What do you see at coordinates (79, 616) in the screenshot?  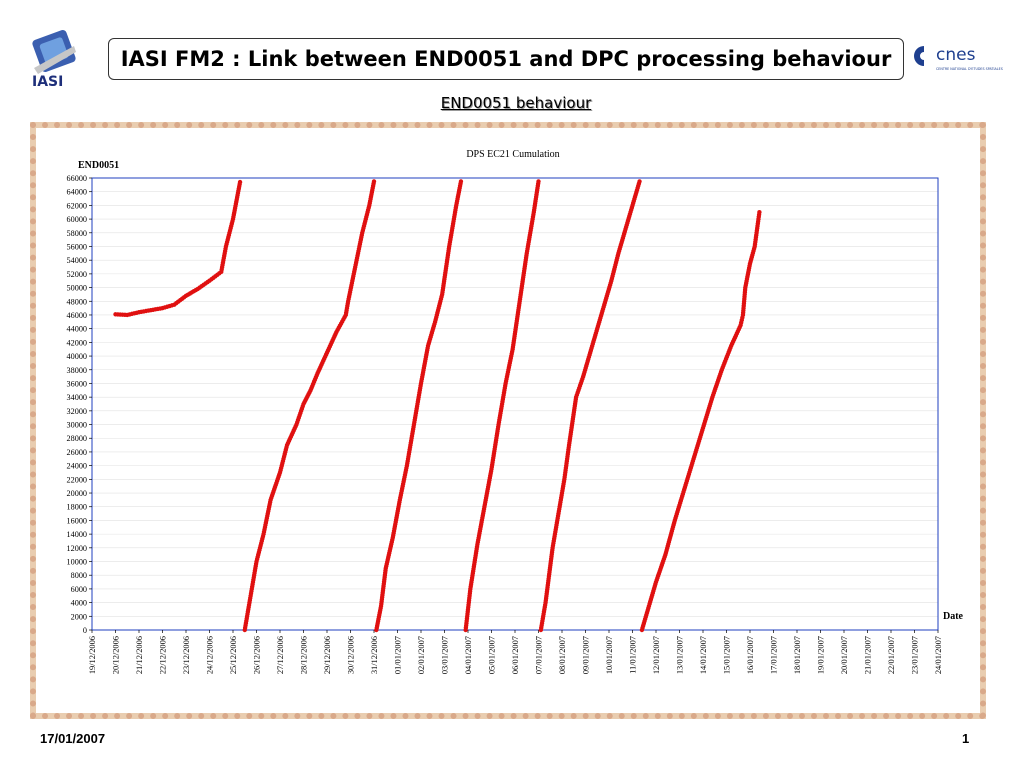 I see `y-tick-label: 2000` at bounding box center [79, 616].